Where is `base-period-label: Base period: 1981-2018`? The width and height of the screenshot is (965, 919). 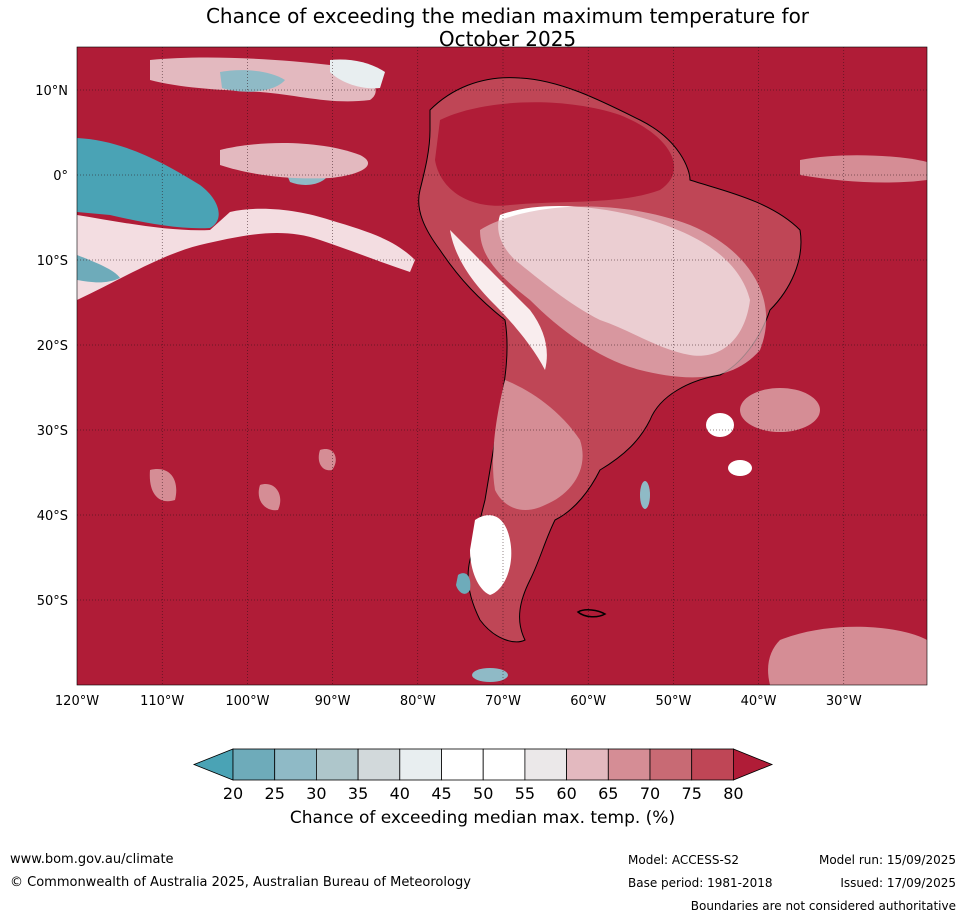
base-period-label: Base period: 1981-2018 is located at coordinates (700, 883).